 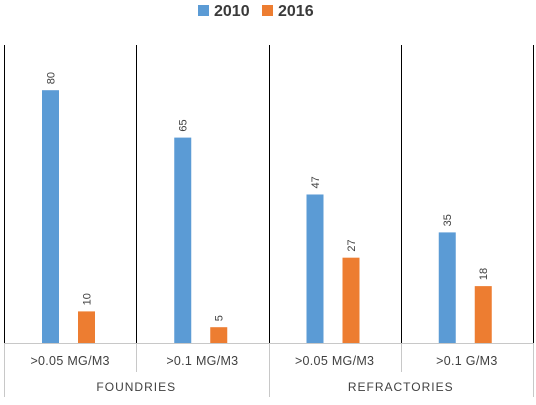 I want to click on data-label: 5, so click(x=220, y=318).